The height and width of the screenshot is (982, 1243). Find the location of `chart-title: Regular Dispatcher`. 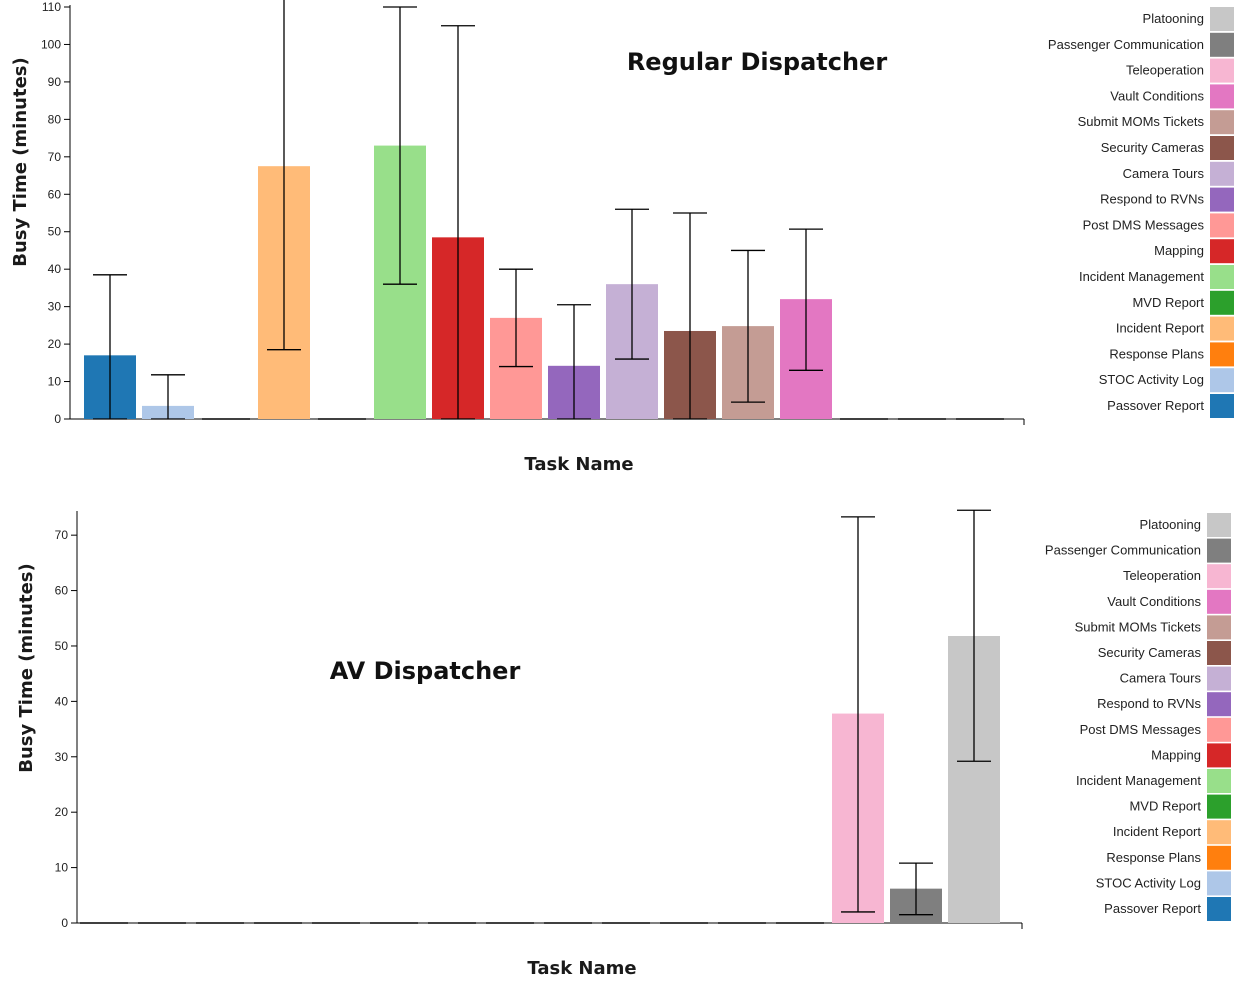

chart-title: Regular Dispatcher is located at coordinates (757, 62).